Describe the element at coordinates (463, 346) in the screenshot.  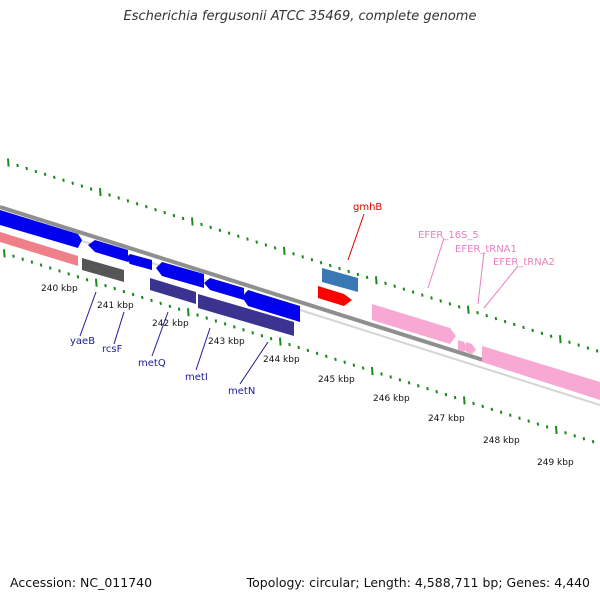
I see `feature-EFER_tRNA1` at that location.